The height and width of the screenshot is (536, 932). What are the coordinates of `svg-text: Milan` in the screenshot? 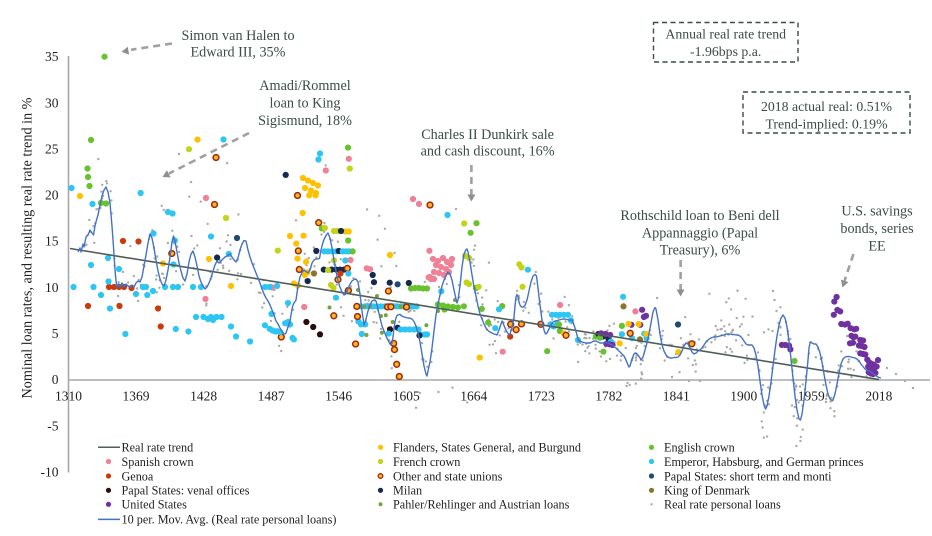 It's located at (407, 491).